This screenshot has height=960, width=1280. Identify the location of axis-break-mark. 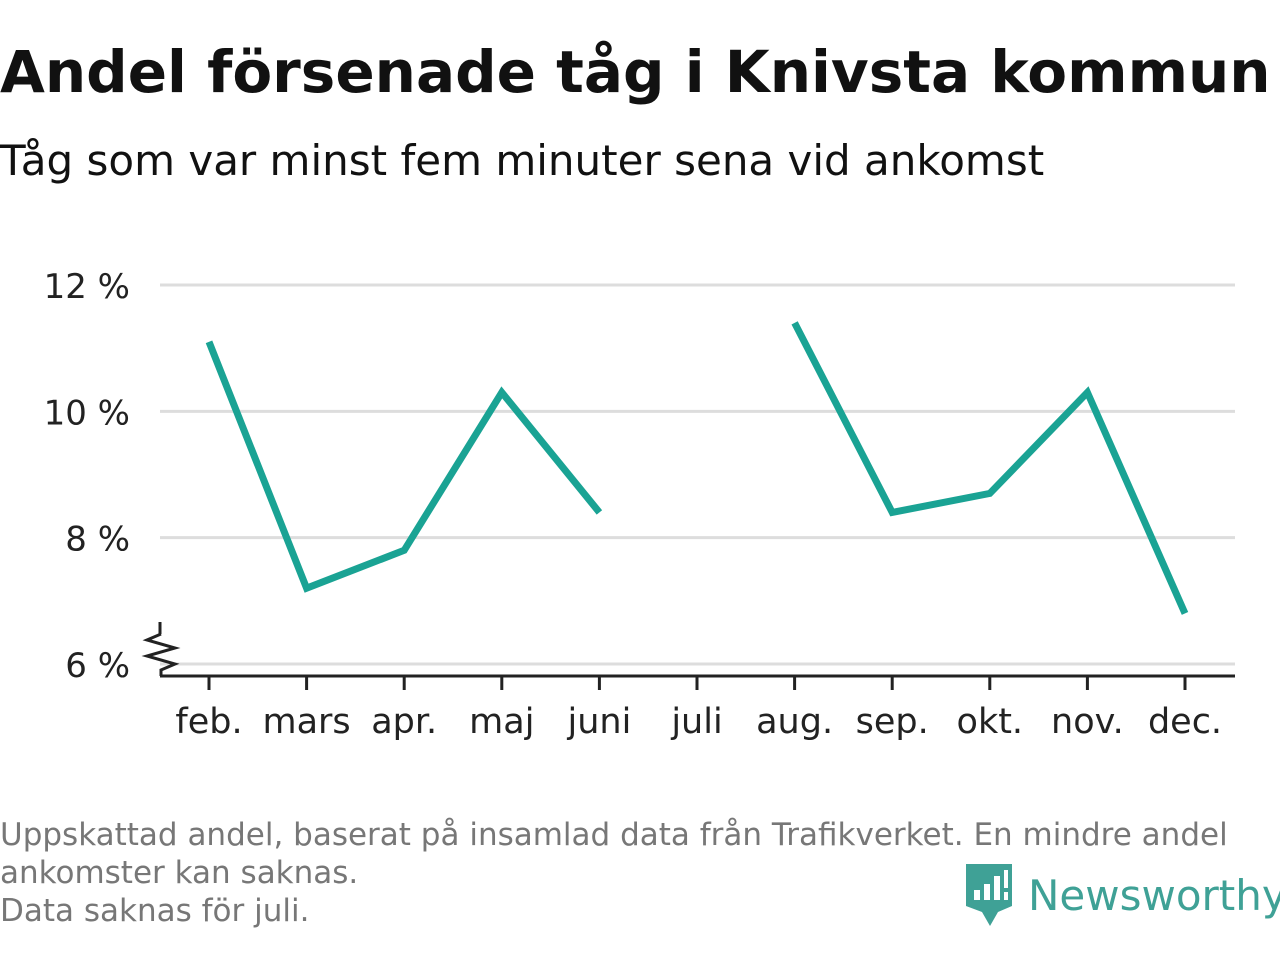
(161, 654).